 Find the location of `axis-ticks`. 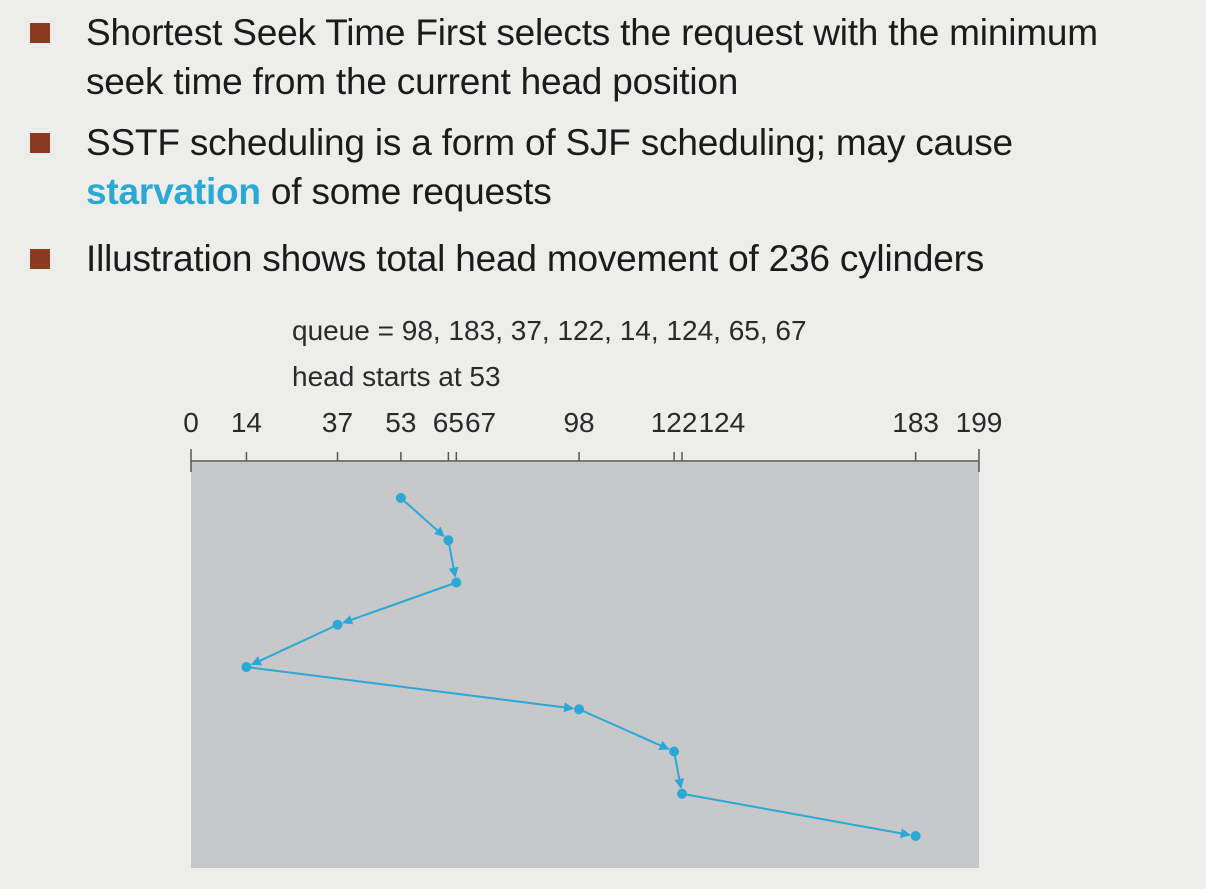

axis-ticks is located at coordinates (585, 460).